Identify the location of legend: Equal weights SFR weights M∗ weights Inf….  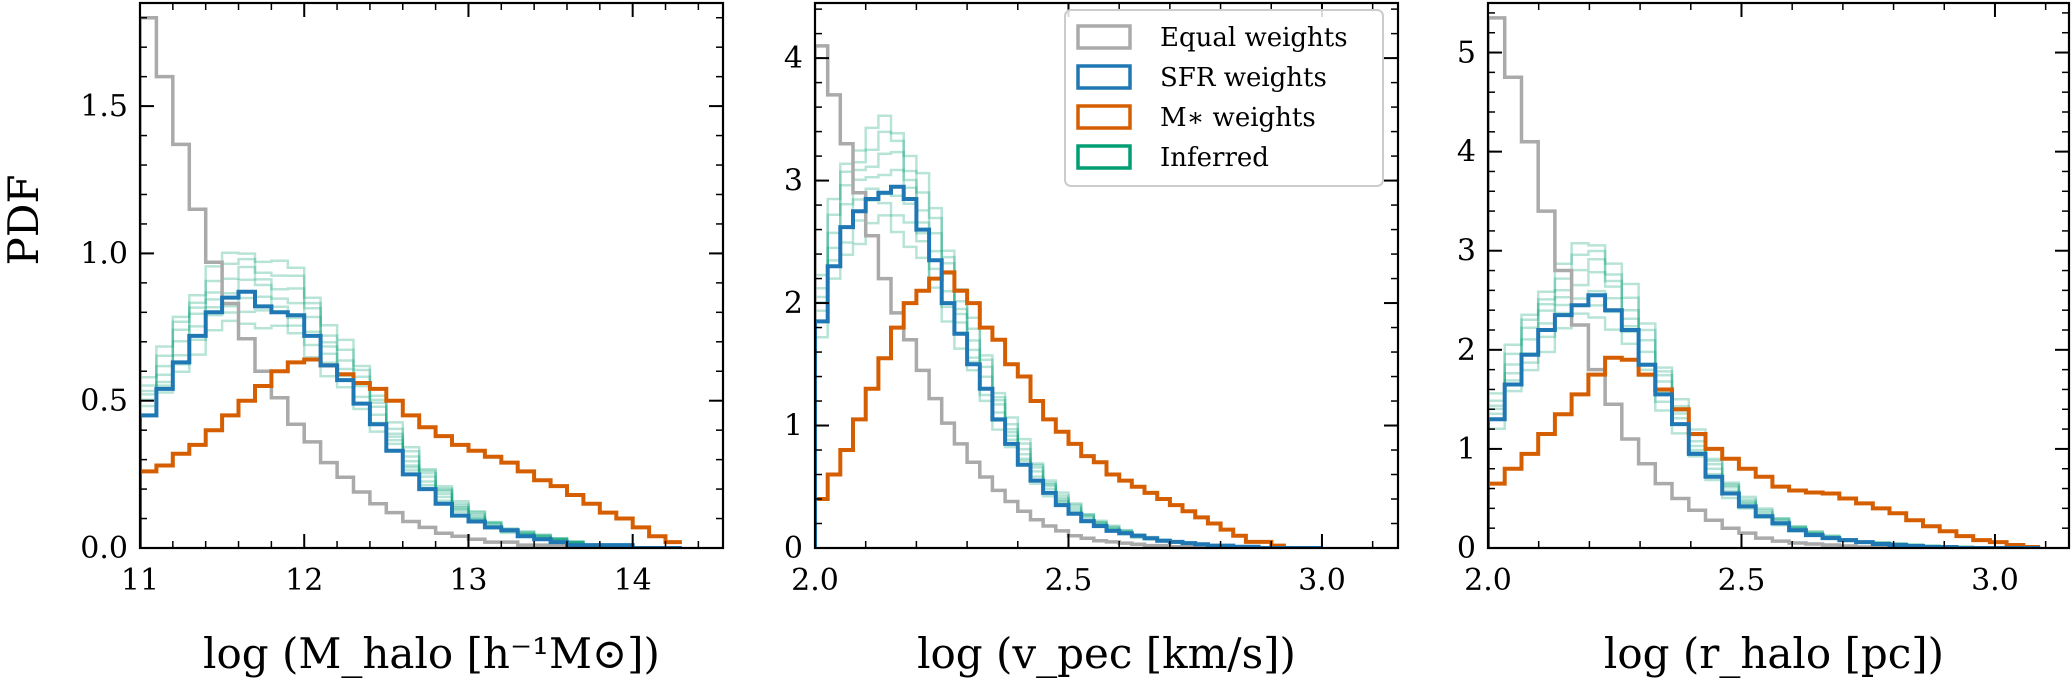
(1224, 98).